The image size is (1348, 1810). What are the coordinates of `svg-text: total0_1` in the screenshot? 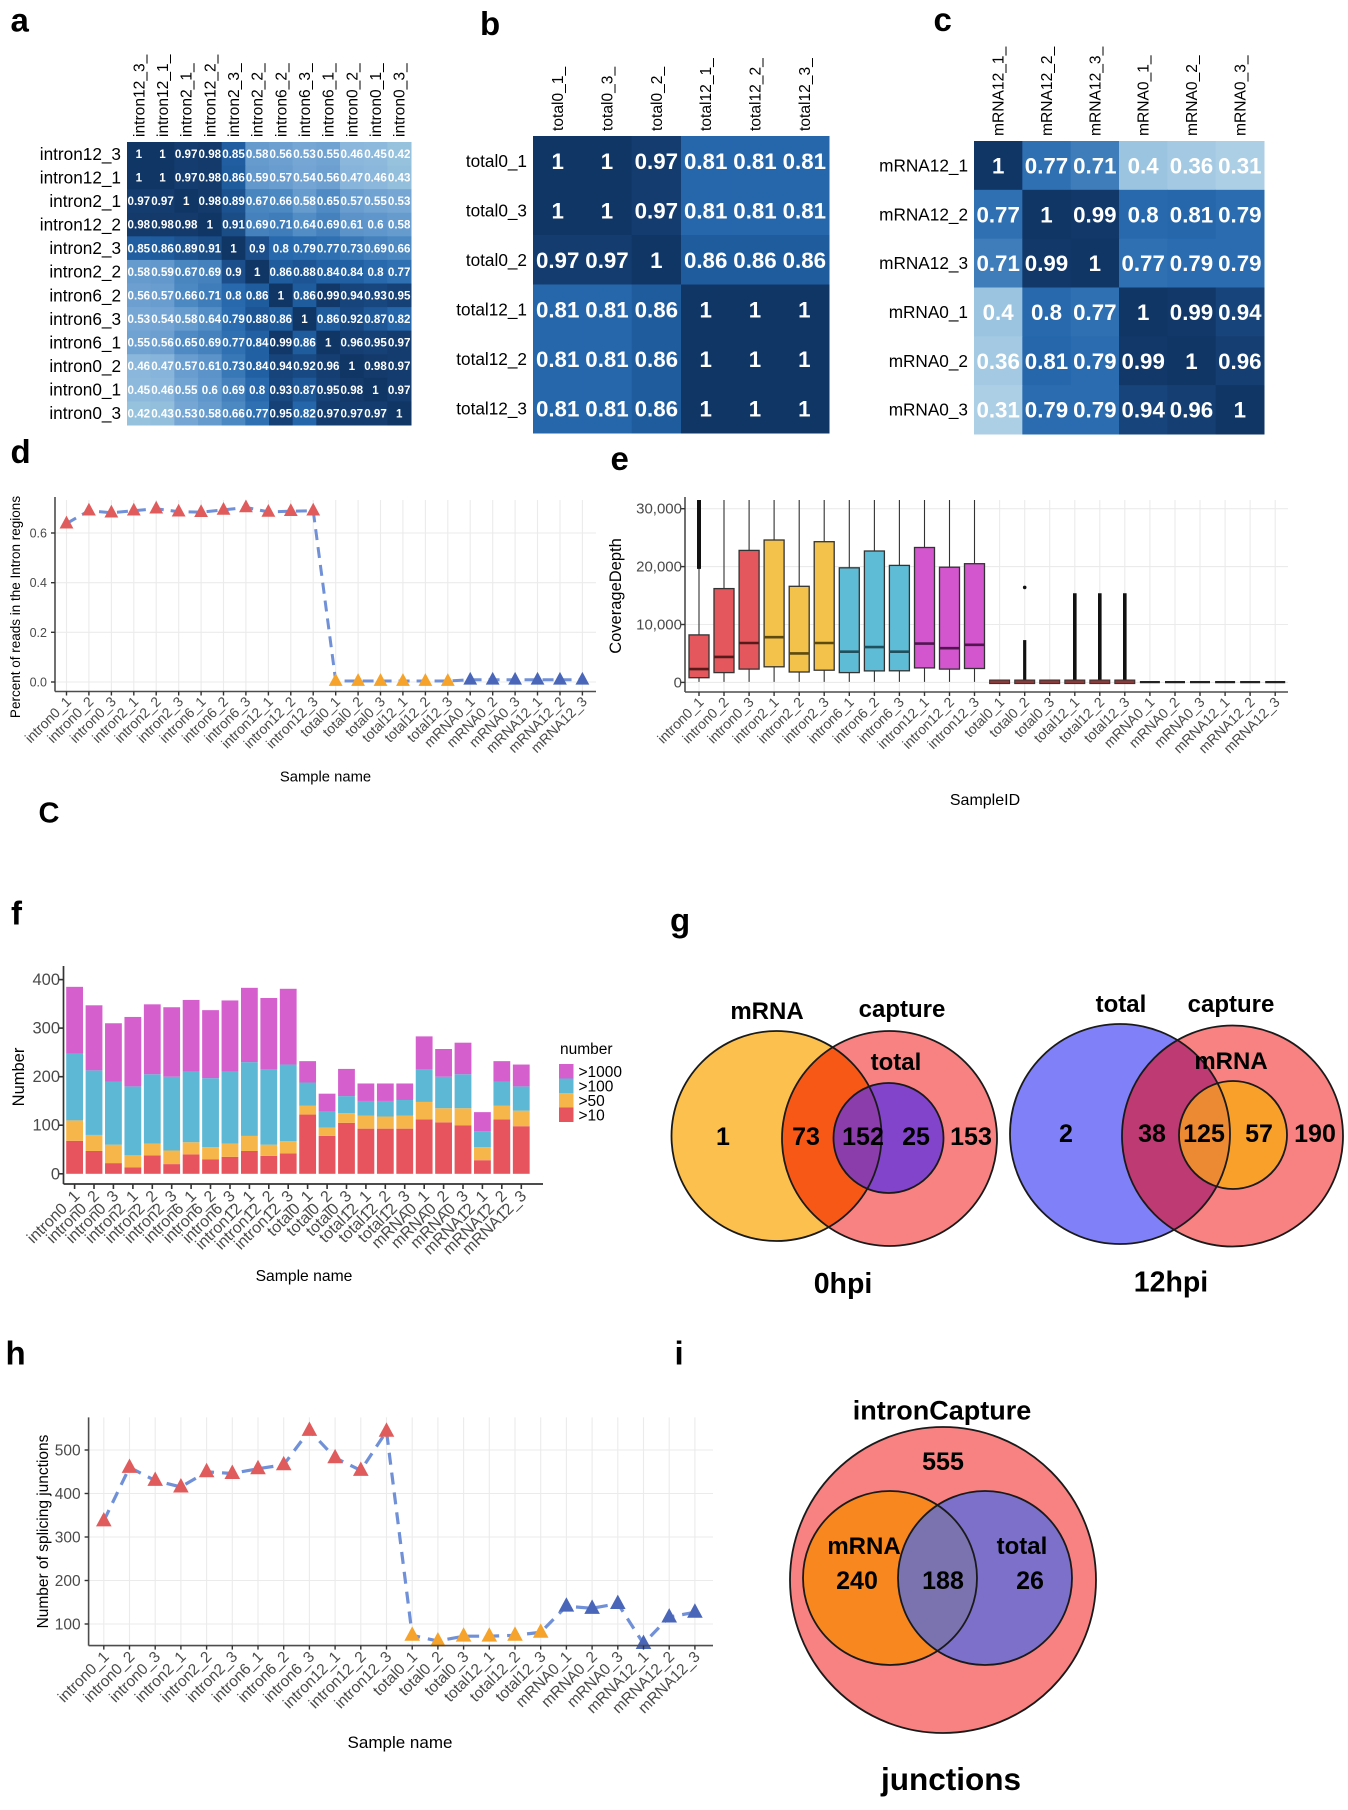 It's located at (496, 161).